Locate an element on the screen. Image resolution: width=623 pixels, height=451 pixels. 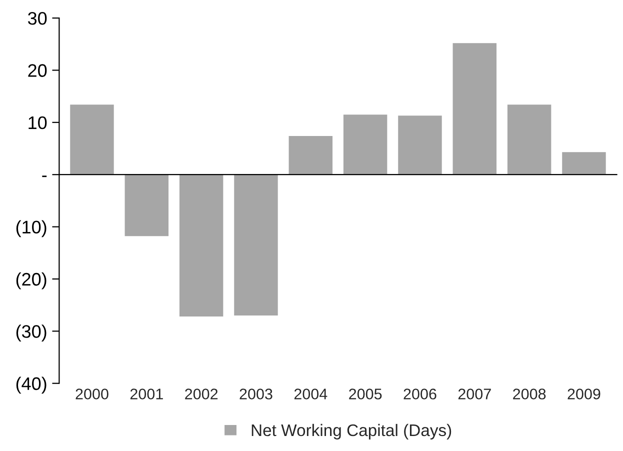
x-tick-label: 2006 is located at coordinates (420, 394).